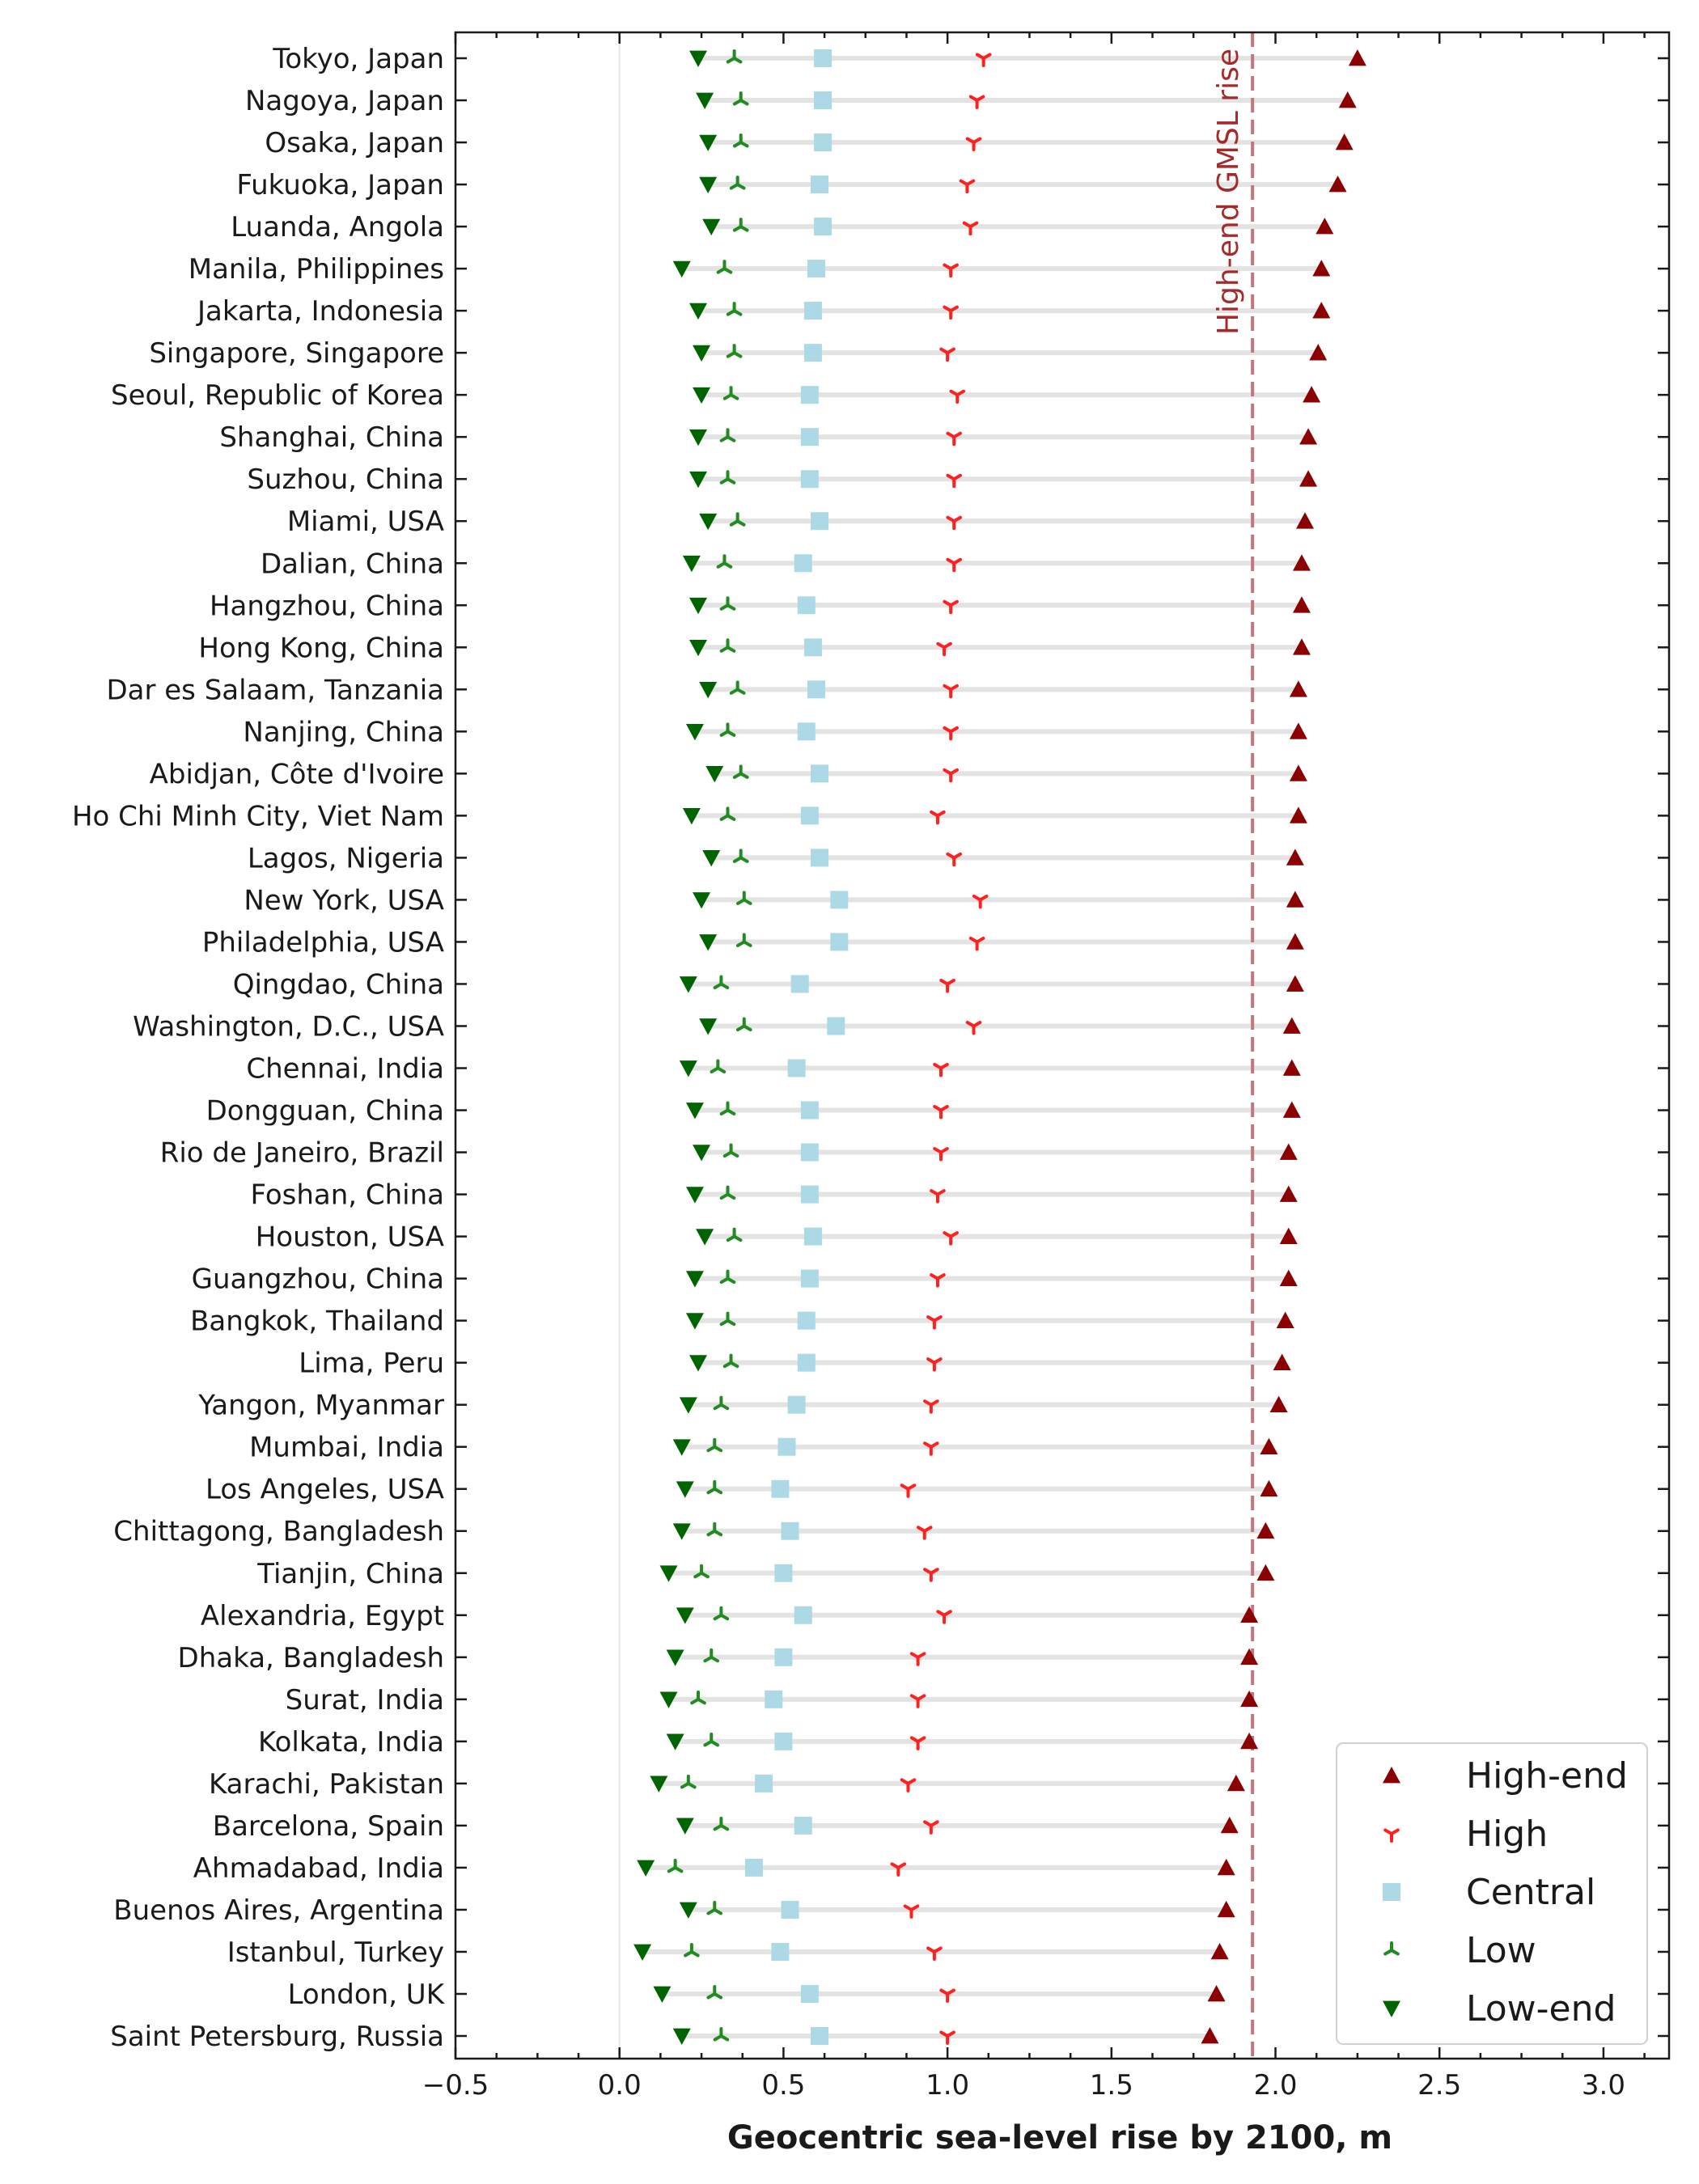 The height and width of the screenshot is (2184, 1699). I want to click on city-label: New York, USA, so click(344, 900).